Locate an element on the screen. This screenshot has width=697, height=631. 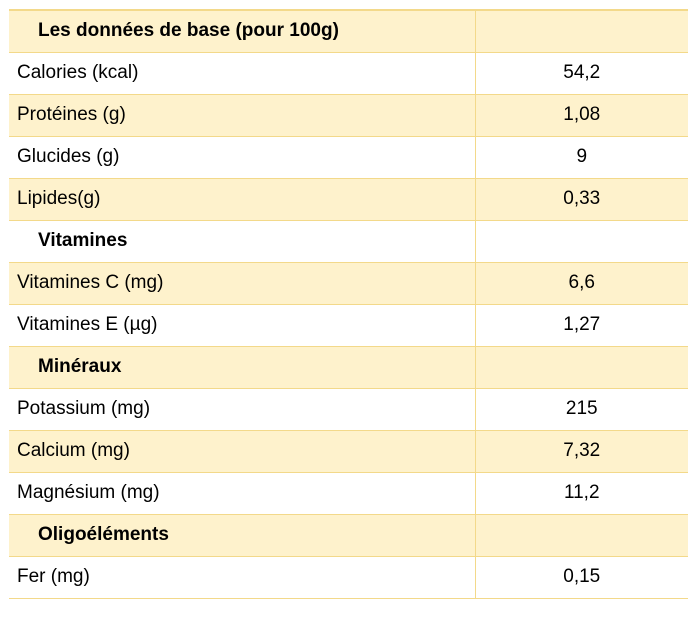
row-label-proteines: Protéines (g) is located at coordinates (242, 115).